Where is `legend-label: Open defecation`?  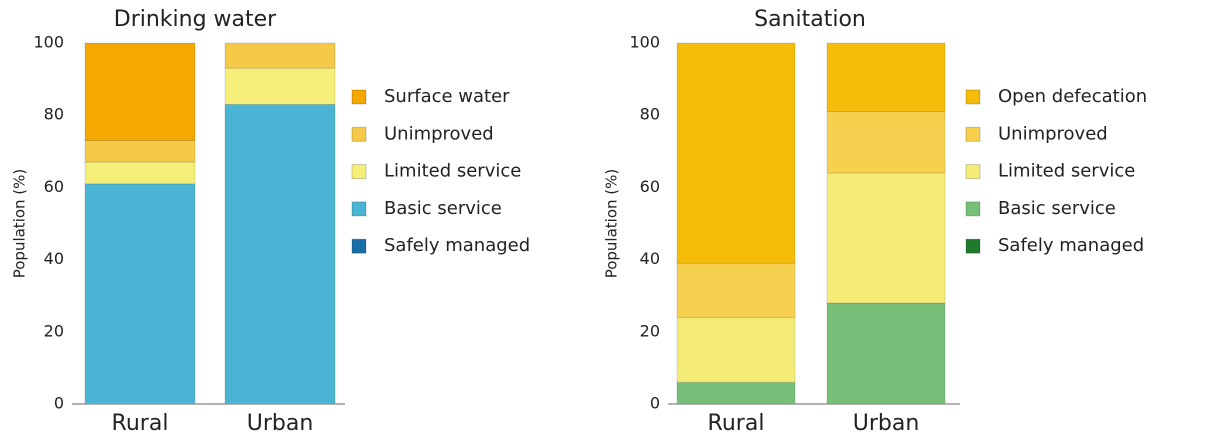 legend-label: Open defecation is located at coordinates (1072, 96).